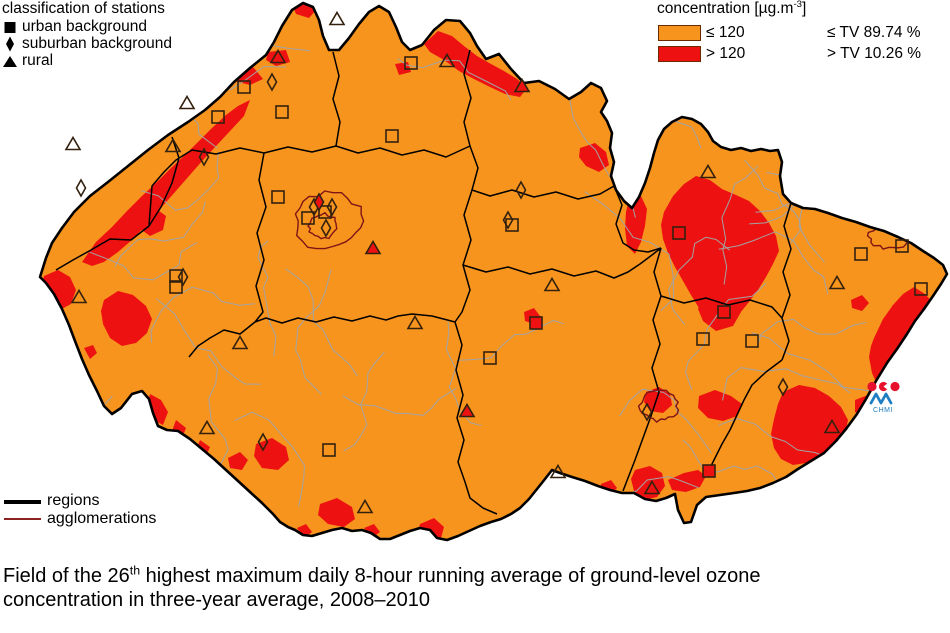 This screenshot has height=633, width=950. What do you see at coordinates (102, 518) in the screenshot?
I see `agglomerations-line-label: agglomerations` at bounding box center [102, 518].